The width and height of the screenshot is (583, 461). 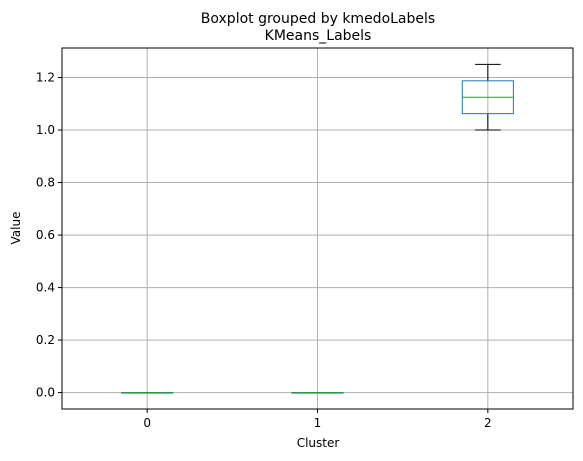 What do you see at coordinates (45, 235) in the screenshot?
I see `y-tick-label: 0.6` at bounding box center [45, 235].